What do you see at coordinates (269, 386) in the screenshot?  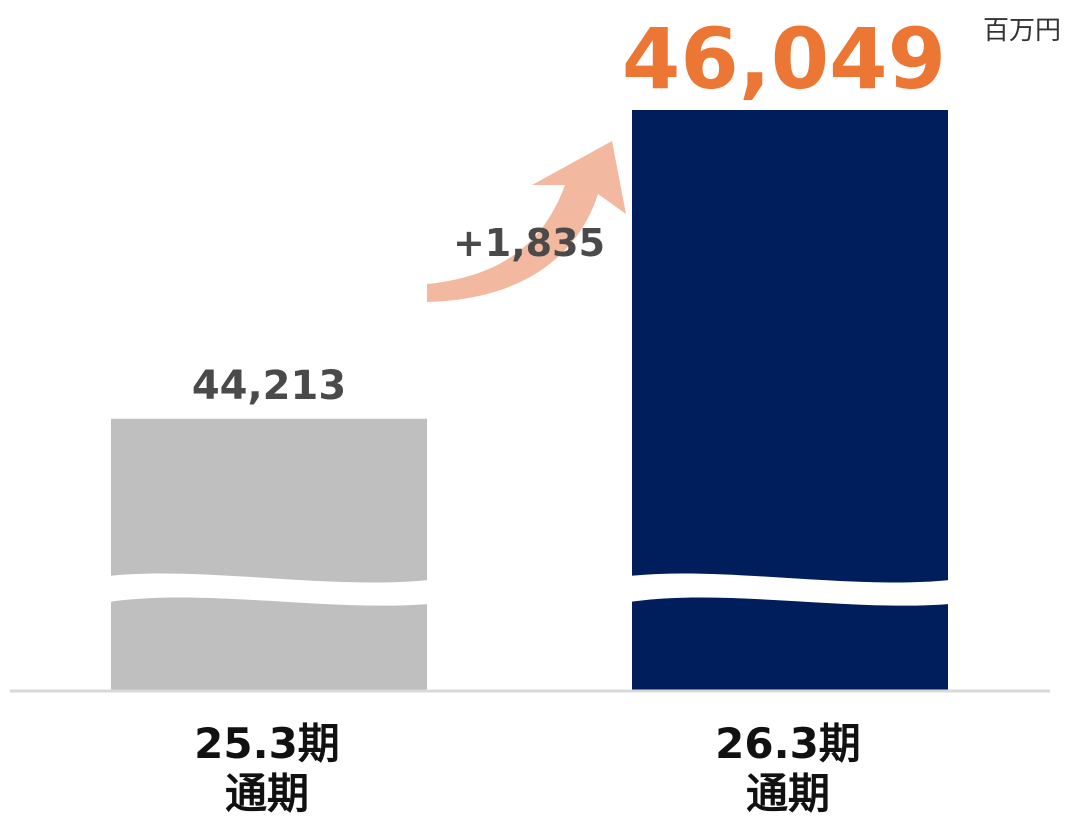 I see `value-label-25-3: 44,213` at bounding box center [269, 386].